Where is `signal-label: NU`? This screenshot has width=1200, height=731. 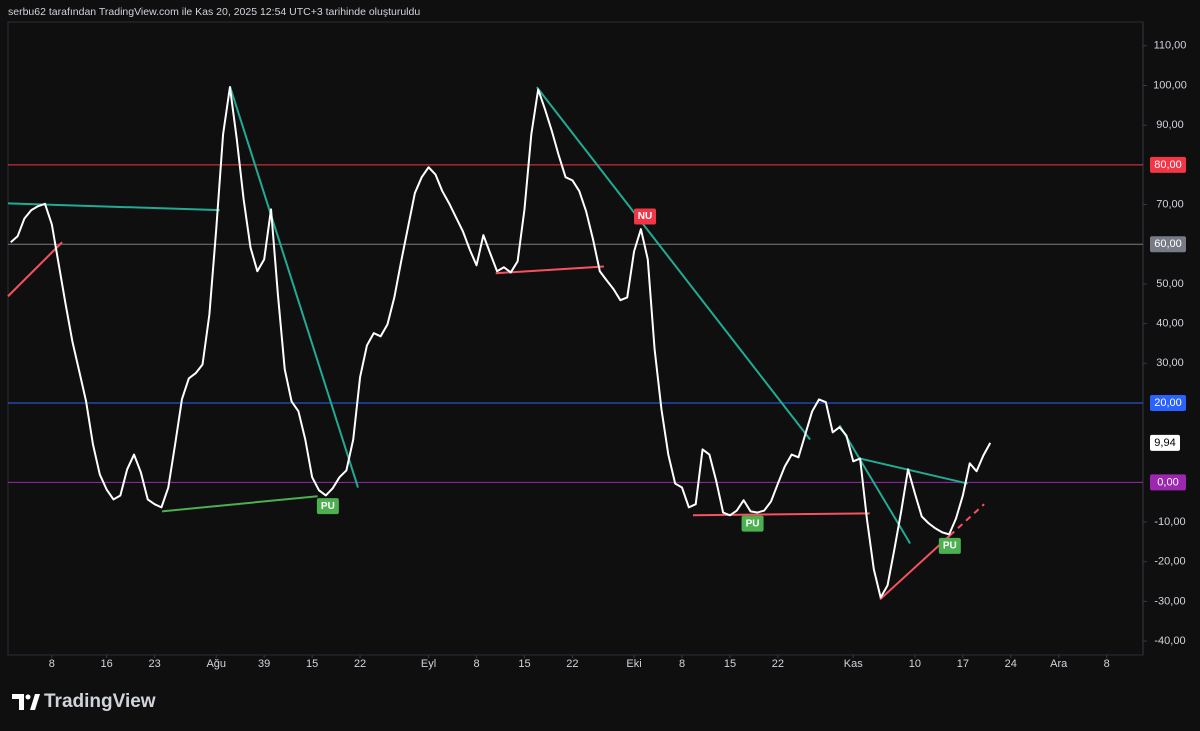
signal-label: NU is located at coordinates (645, 216).